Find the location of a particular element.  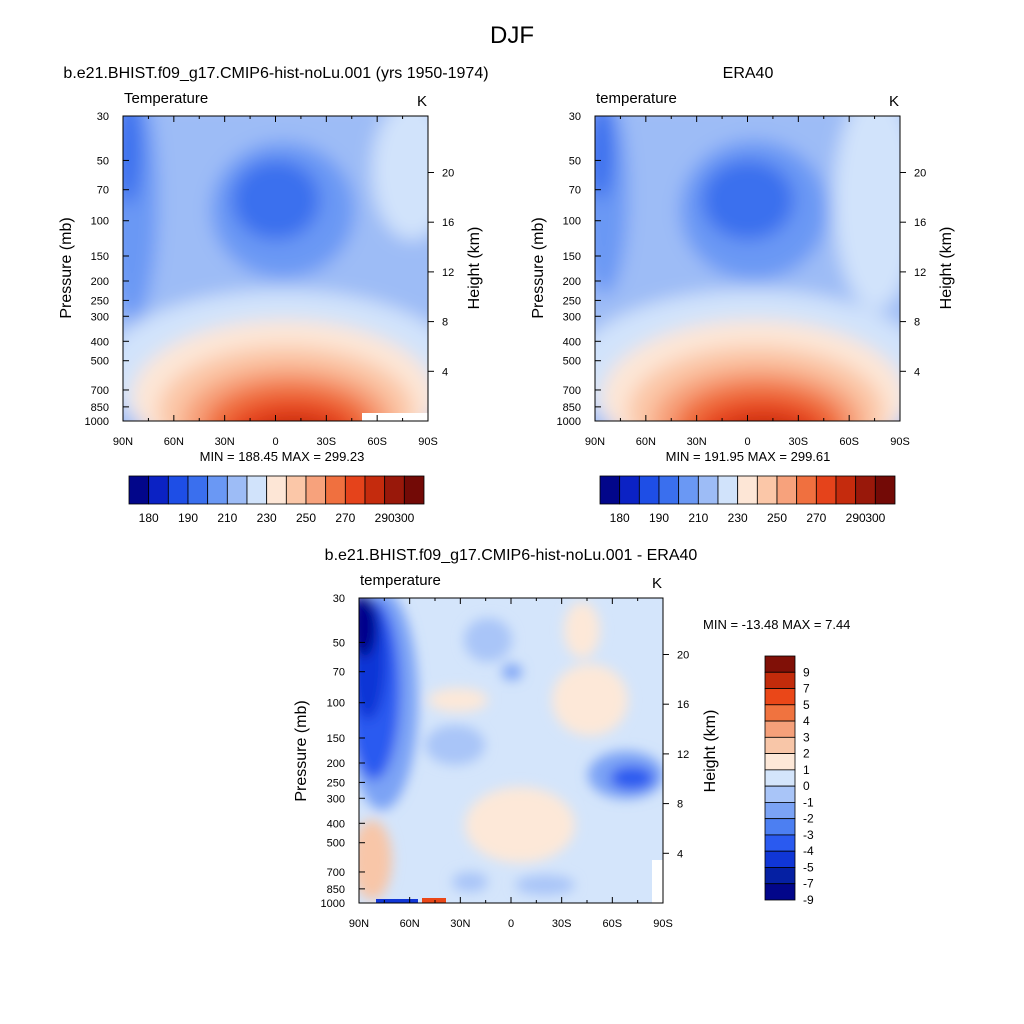

panel-subtitle-right: K is located at coordinates (657, 583).